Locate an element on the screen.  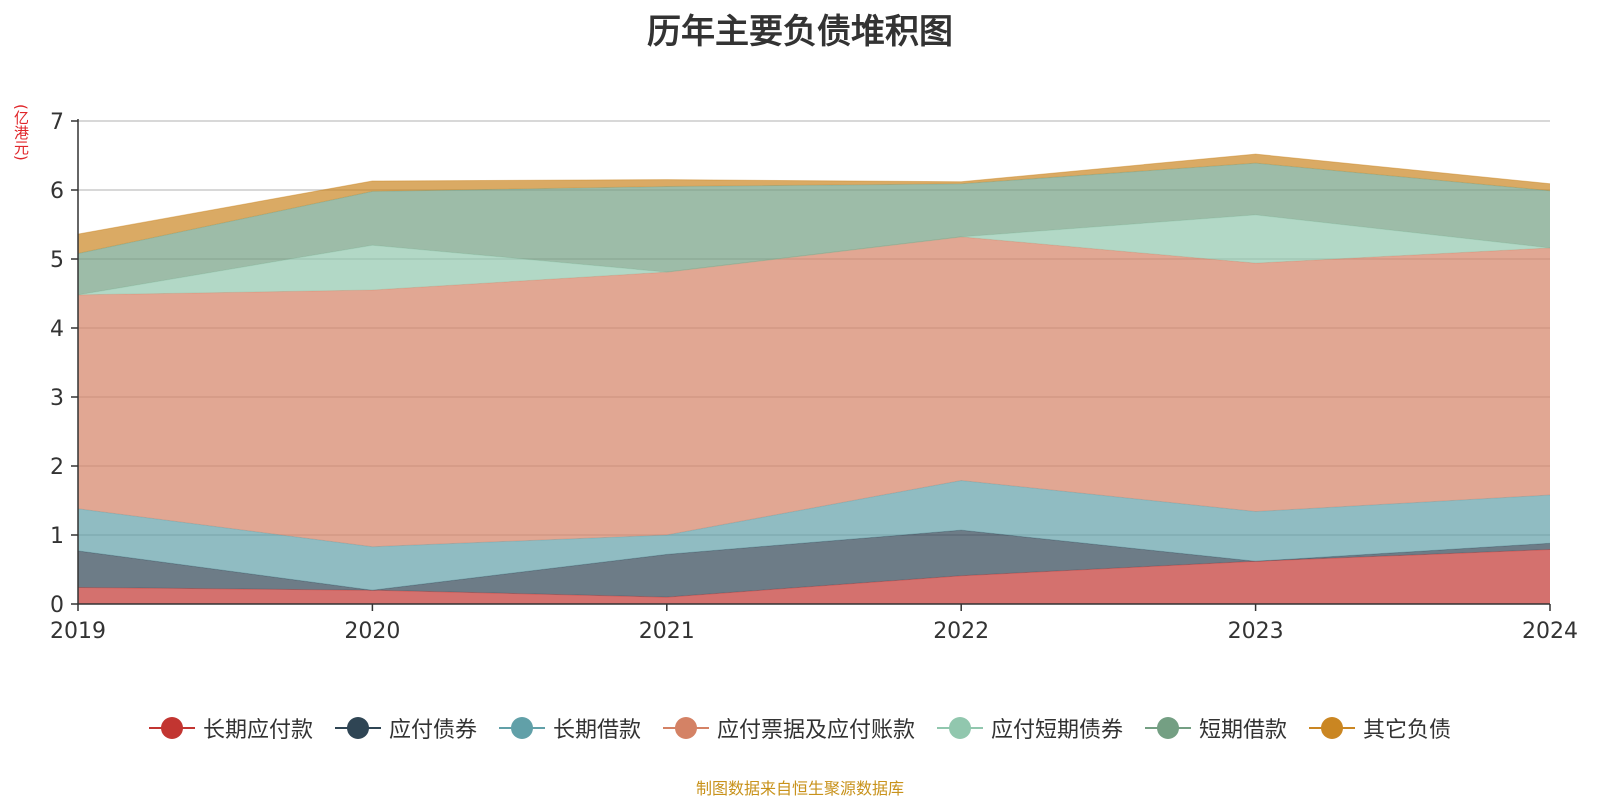
y-tick-label: 3 is located at coordinates (57, 398).